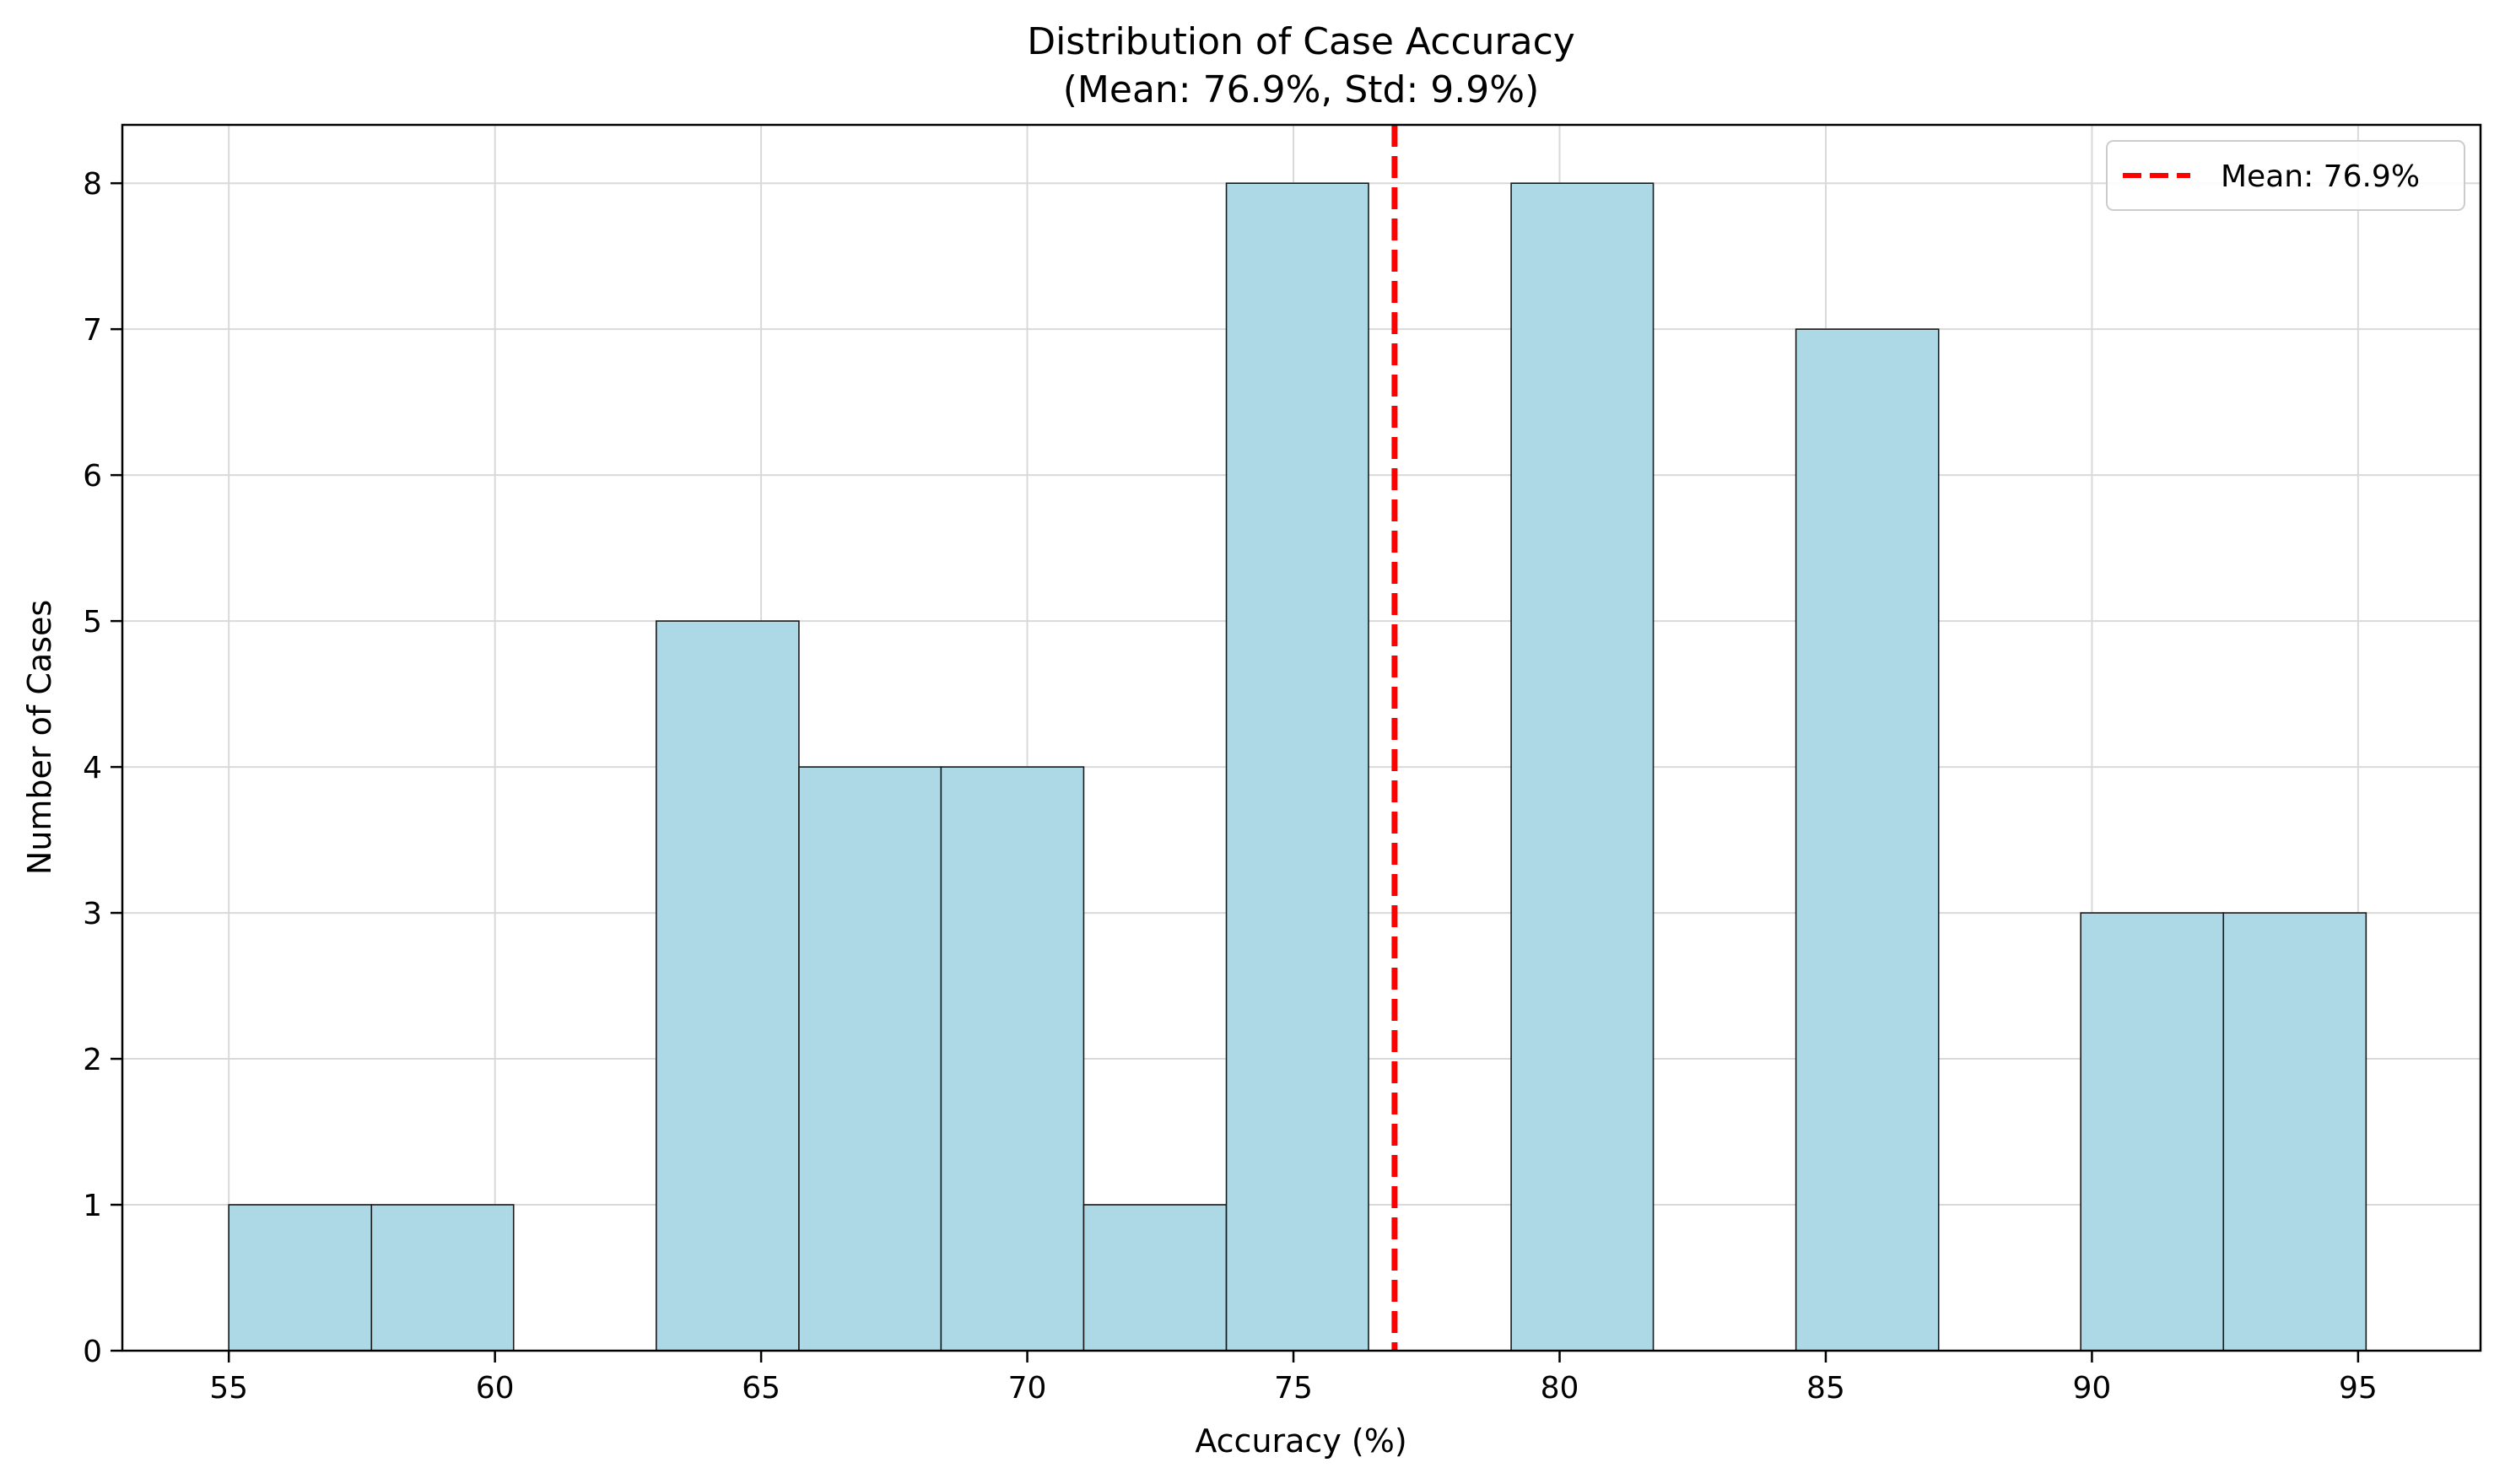 This screenshot has height=1484, width=2505. I want to click on legend-box, so click(2285, 175).